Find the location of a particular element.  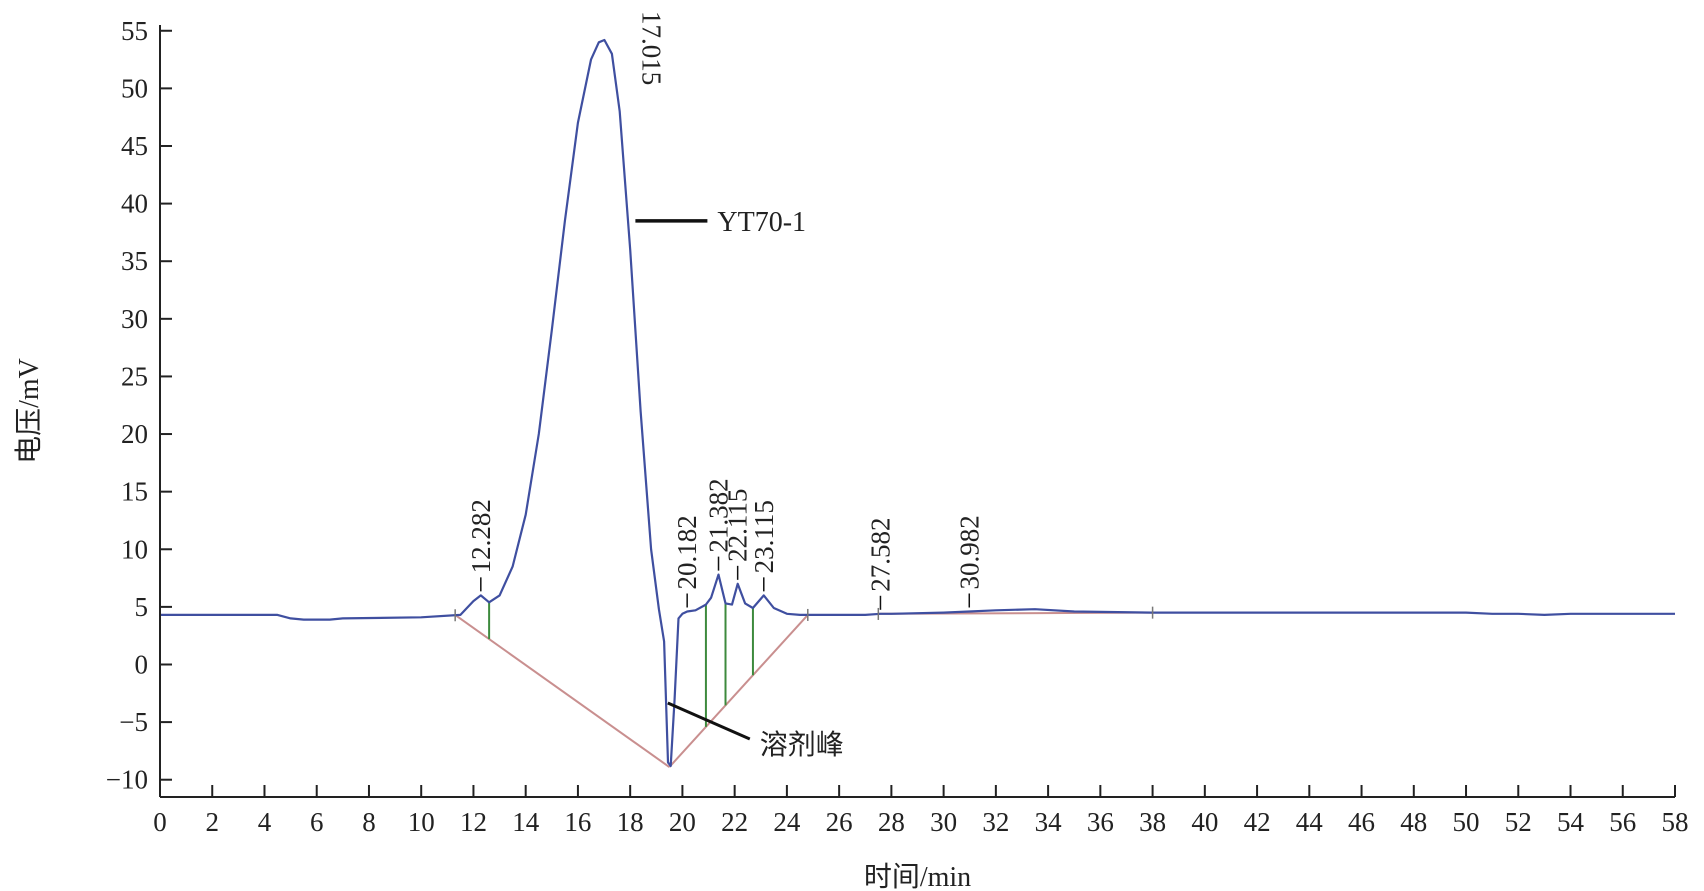

y-tick-label: 45 is located at coordinates (134, 146).